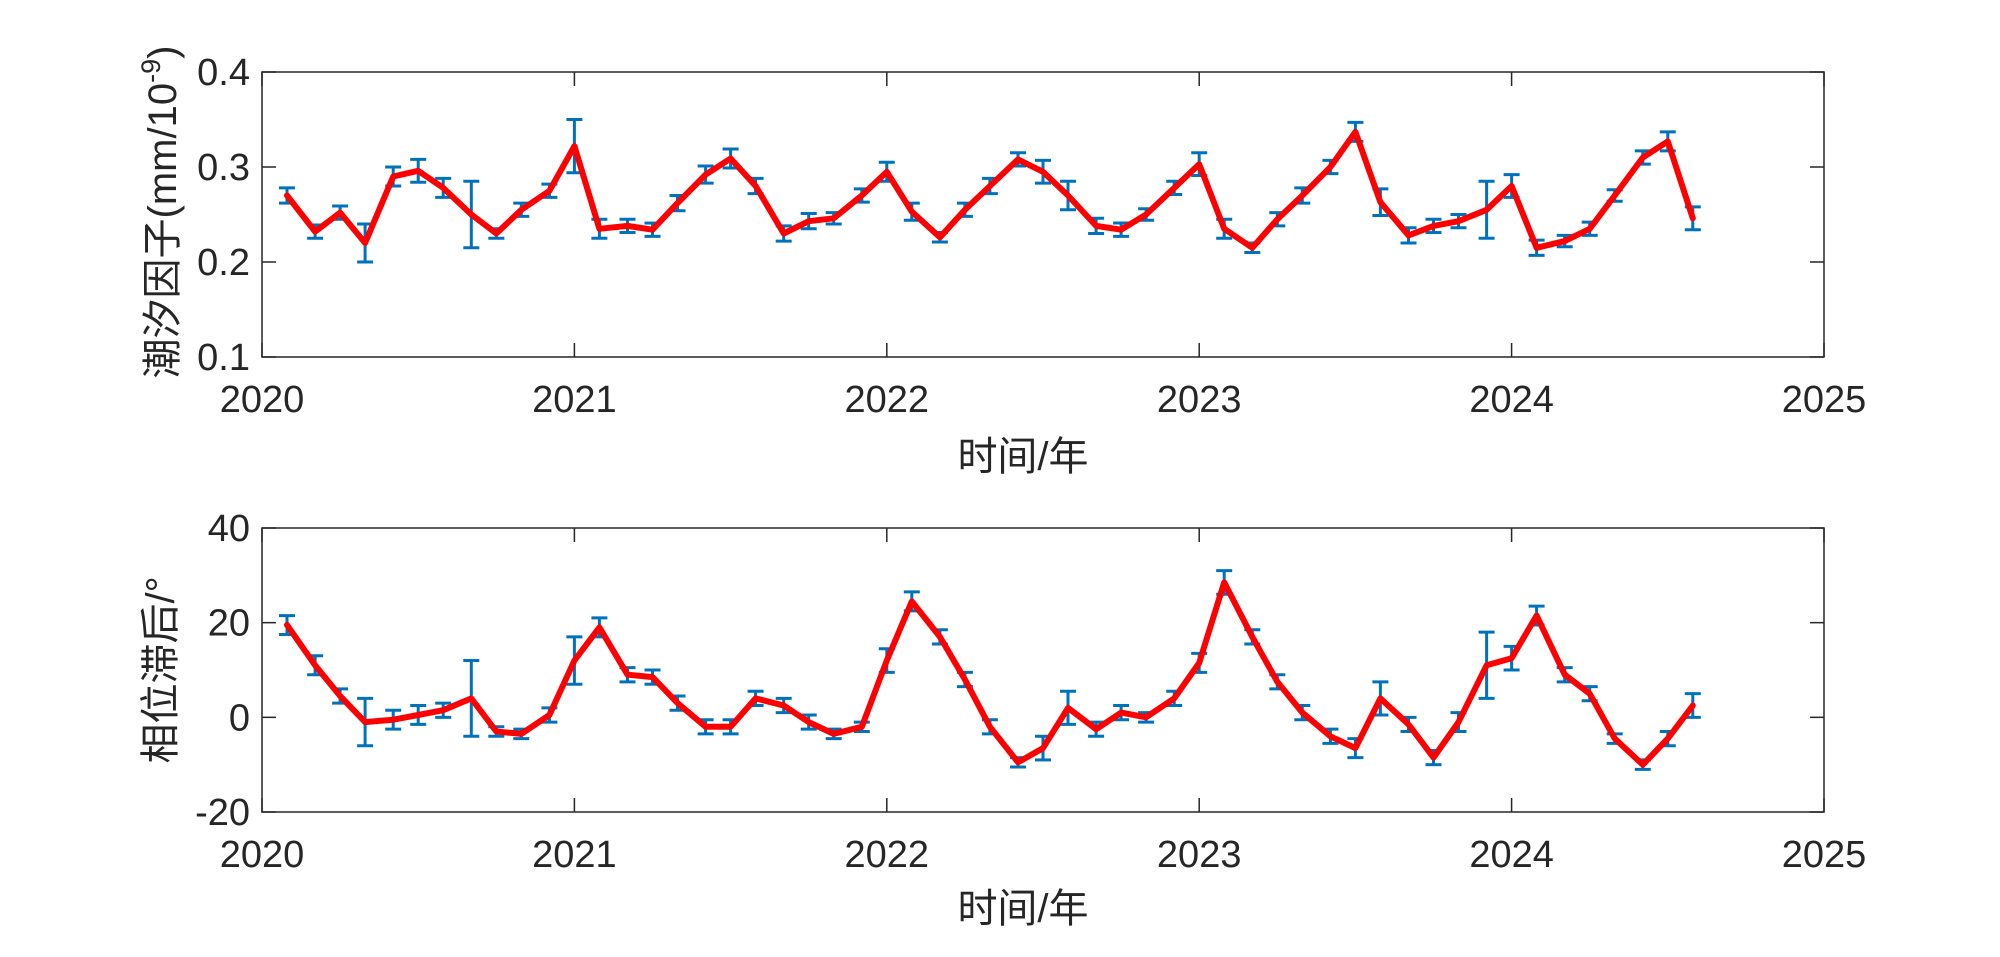  What do you see at coordinates (222, 813) in the screenshot?
I see `y-tick-label: -20` at bounding box center [222, 813].